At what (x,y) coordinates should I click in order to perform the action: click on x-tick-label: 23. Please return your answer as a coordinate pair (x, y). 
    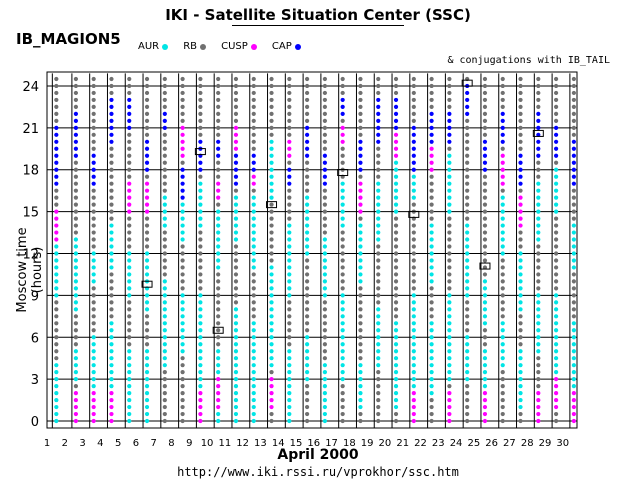
    Looking at the image, I should click on (438, 443).